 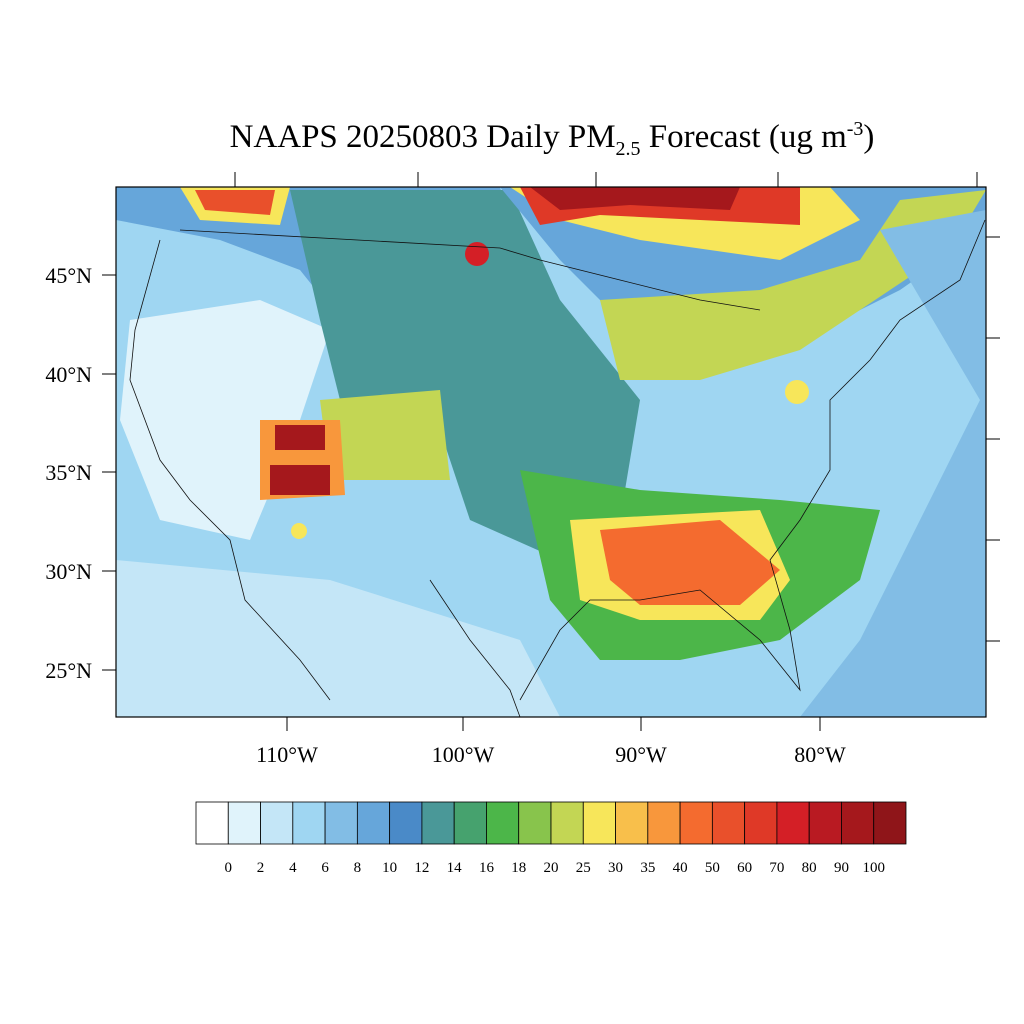 I want to click on lon-label: 100°W, so click(x=463, y=754).